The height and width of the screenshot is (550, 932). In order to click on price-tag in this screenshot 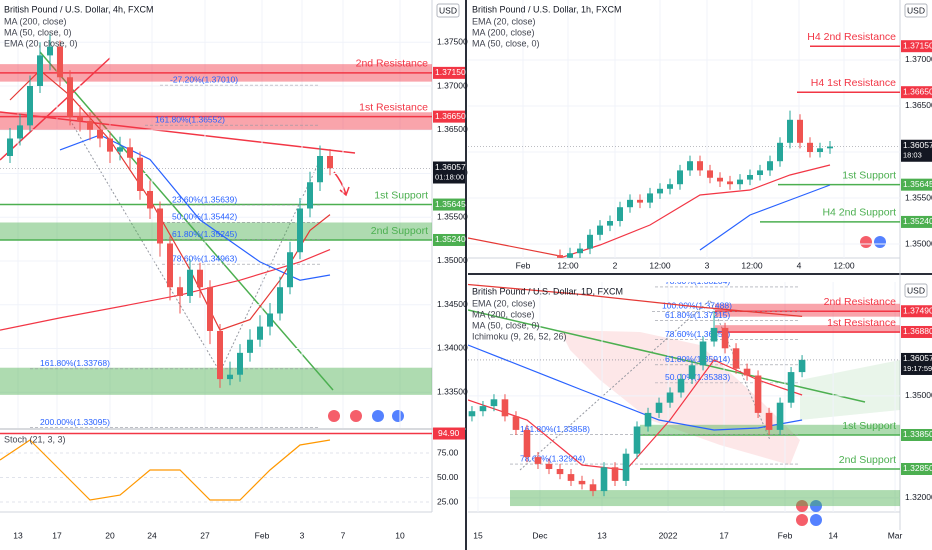, I will do `click(449, 239)`.